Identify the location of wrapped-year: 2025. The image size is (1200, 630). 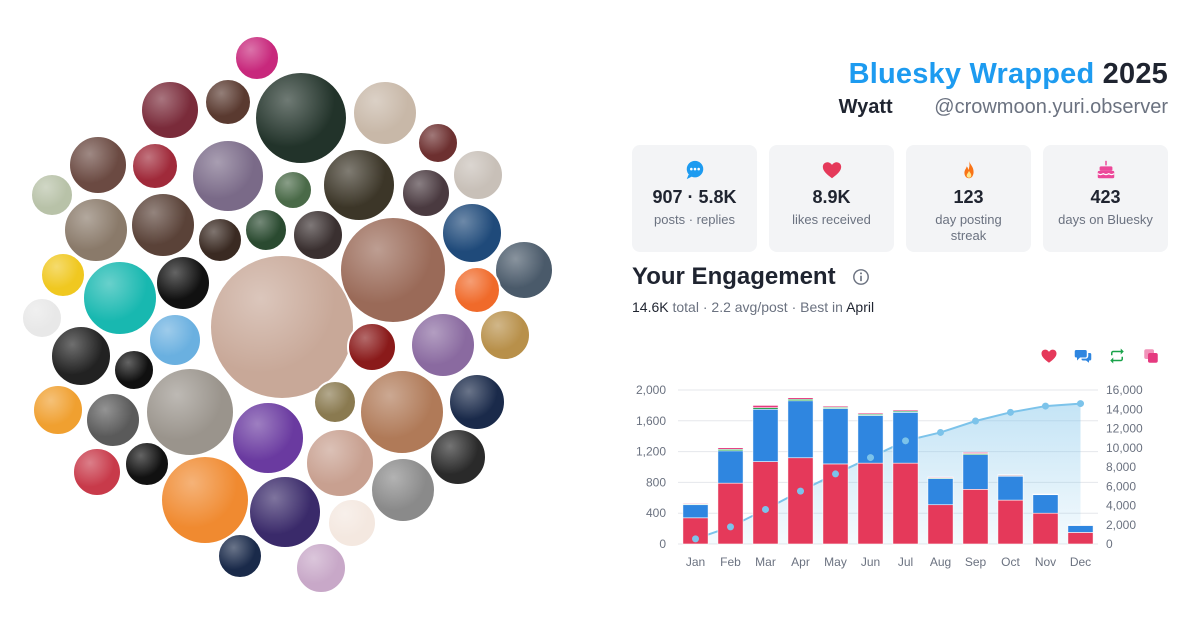
(1135, 74).